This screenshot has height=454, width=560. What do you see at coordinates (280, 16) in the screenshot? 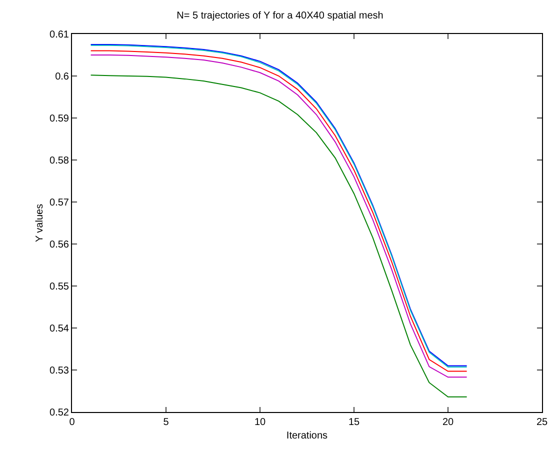
I see `chart-title: N= 5 trajectories of Y for a 40X40 spatial mesh` at bounding box center [280, 16].